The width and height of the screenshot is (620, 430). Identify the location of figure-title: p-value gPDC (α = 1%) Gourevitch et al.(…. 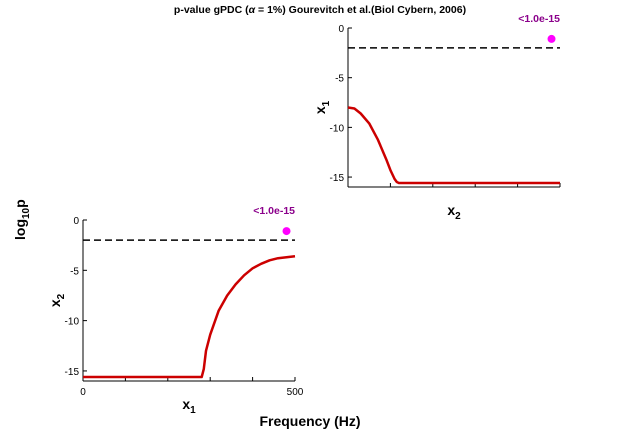
(320, 10).